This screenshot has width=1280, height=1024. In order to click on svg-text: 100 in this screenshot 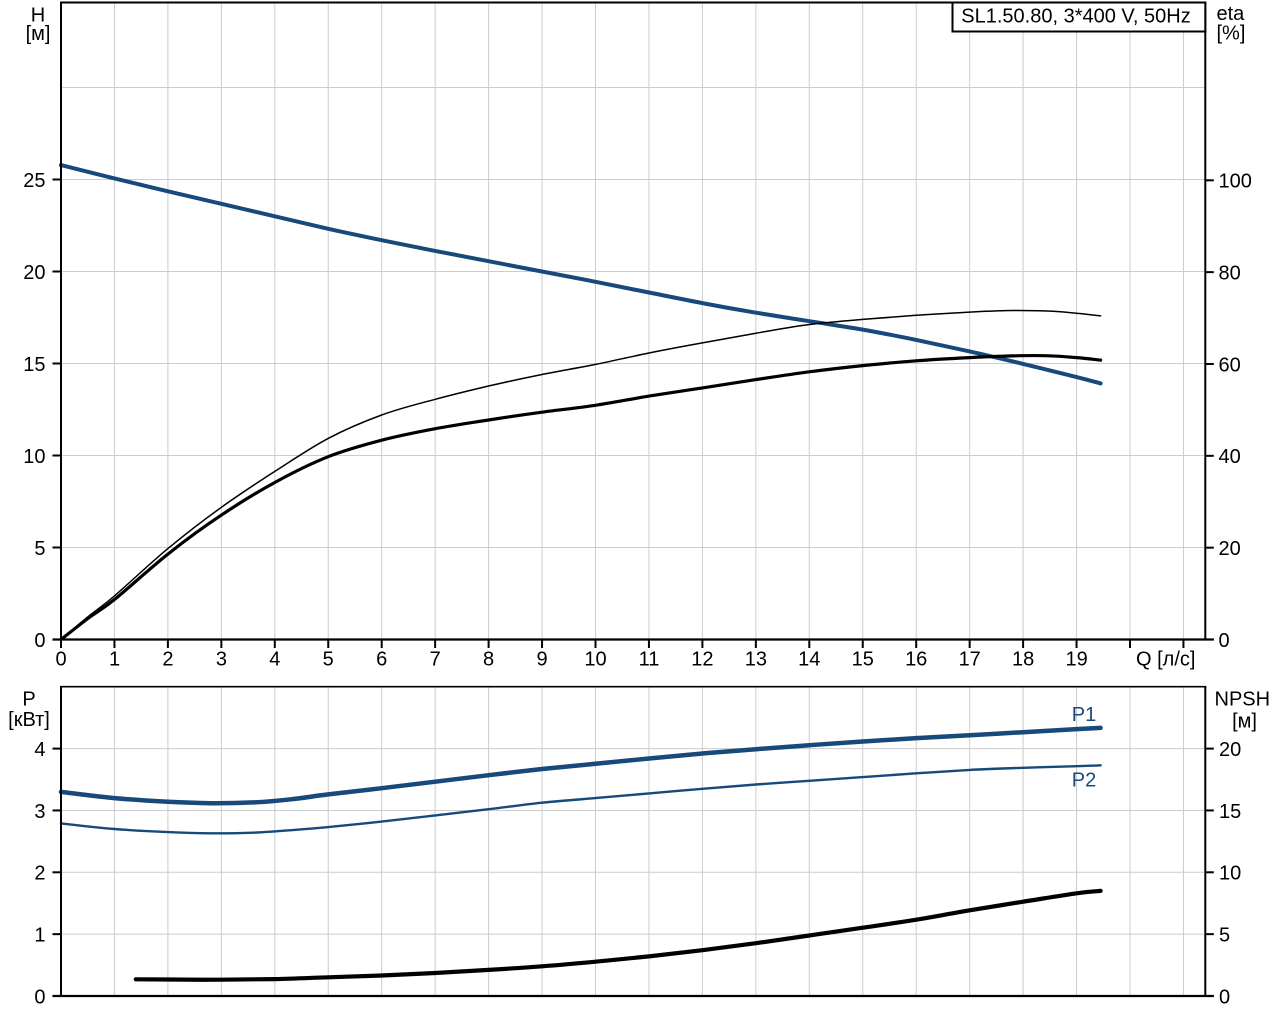, I will do `click(1235, 182)`.